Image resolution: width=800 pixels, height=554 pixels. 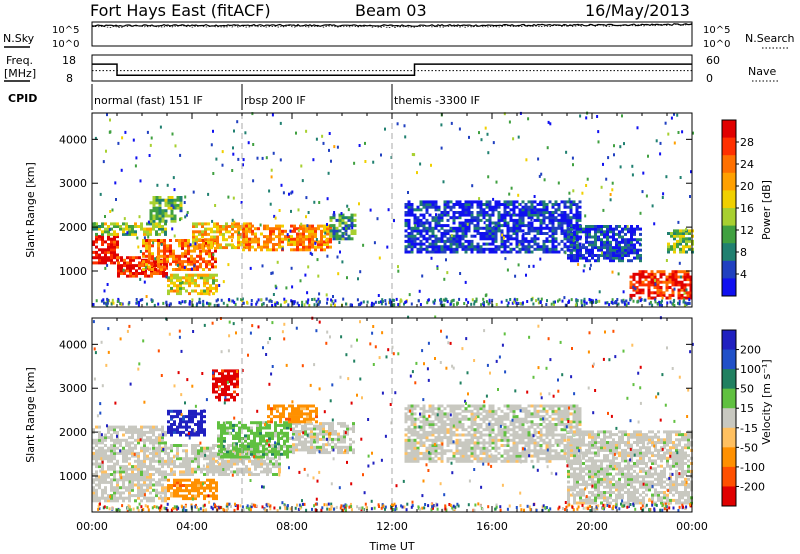 What do you see at coordinates (30, 210) in the screenshot?
I see `power-ylabel: Slant Range [km]` at bounding box center [30, 210].